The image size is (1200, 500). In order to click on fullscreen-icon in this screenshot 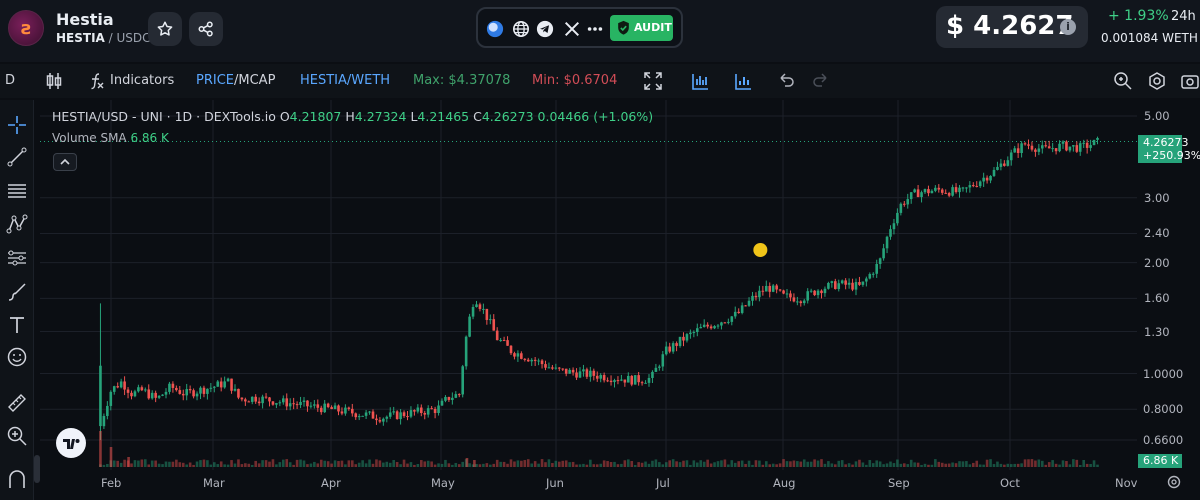, I will do `click(653, 81)`.